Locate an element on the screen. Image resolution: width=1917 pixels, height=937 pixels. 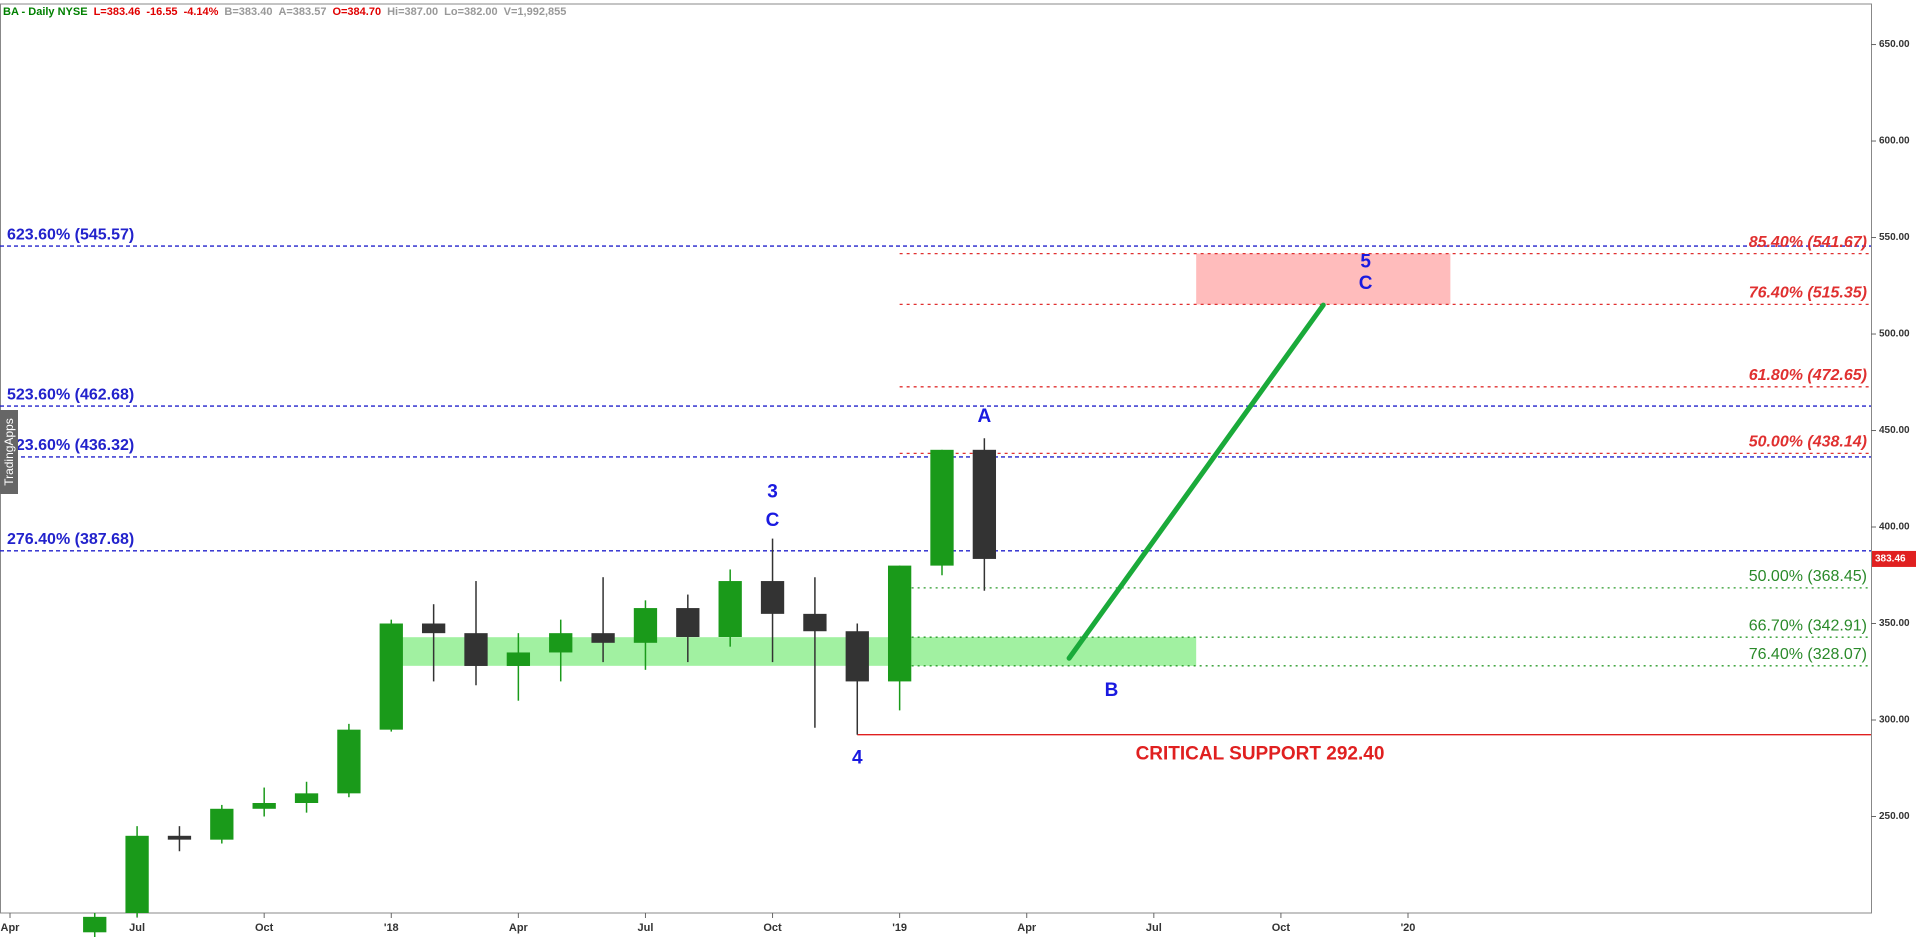
level-label: 85.40% (541.67) is located at coordinates (1808, 242).